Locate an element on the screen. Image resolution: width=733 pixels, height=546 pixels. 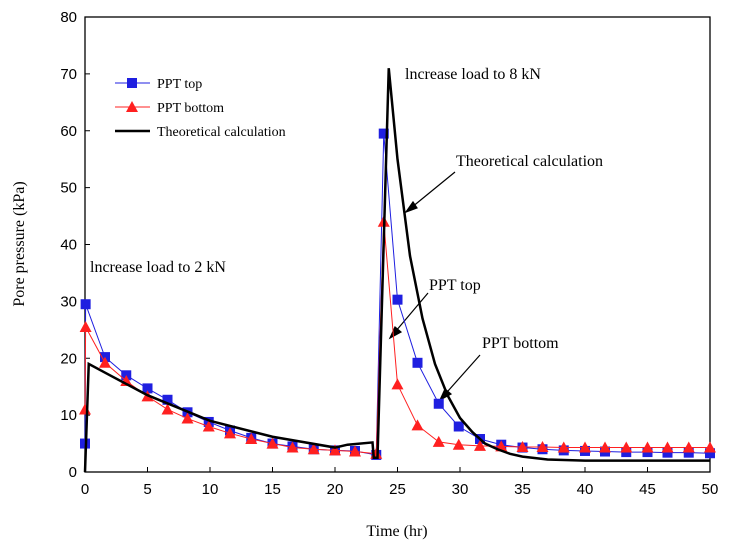
y-tick-label: 10 is located at coordinates (68, 415).